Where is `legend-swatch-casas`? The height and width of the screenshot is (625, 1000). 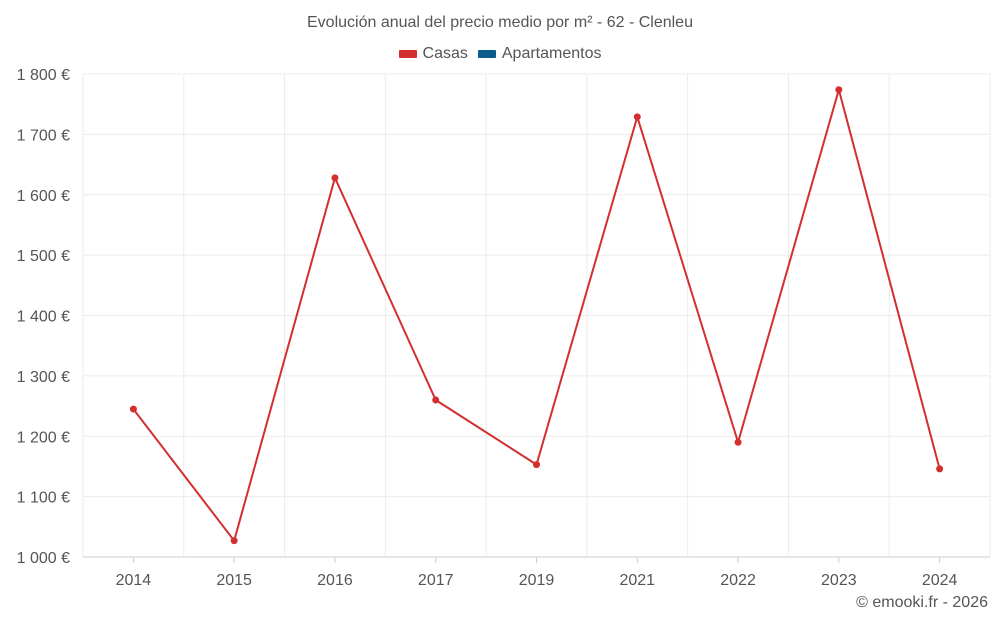 legend-swatch-casas is located at coordinates (407, 54).